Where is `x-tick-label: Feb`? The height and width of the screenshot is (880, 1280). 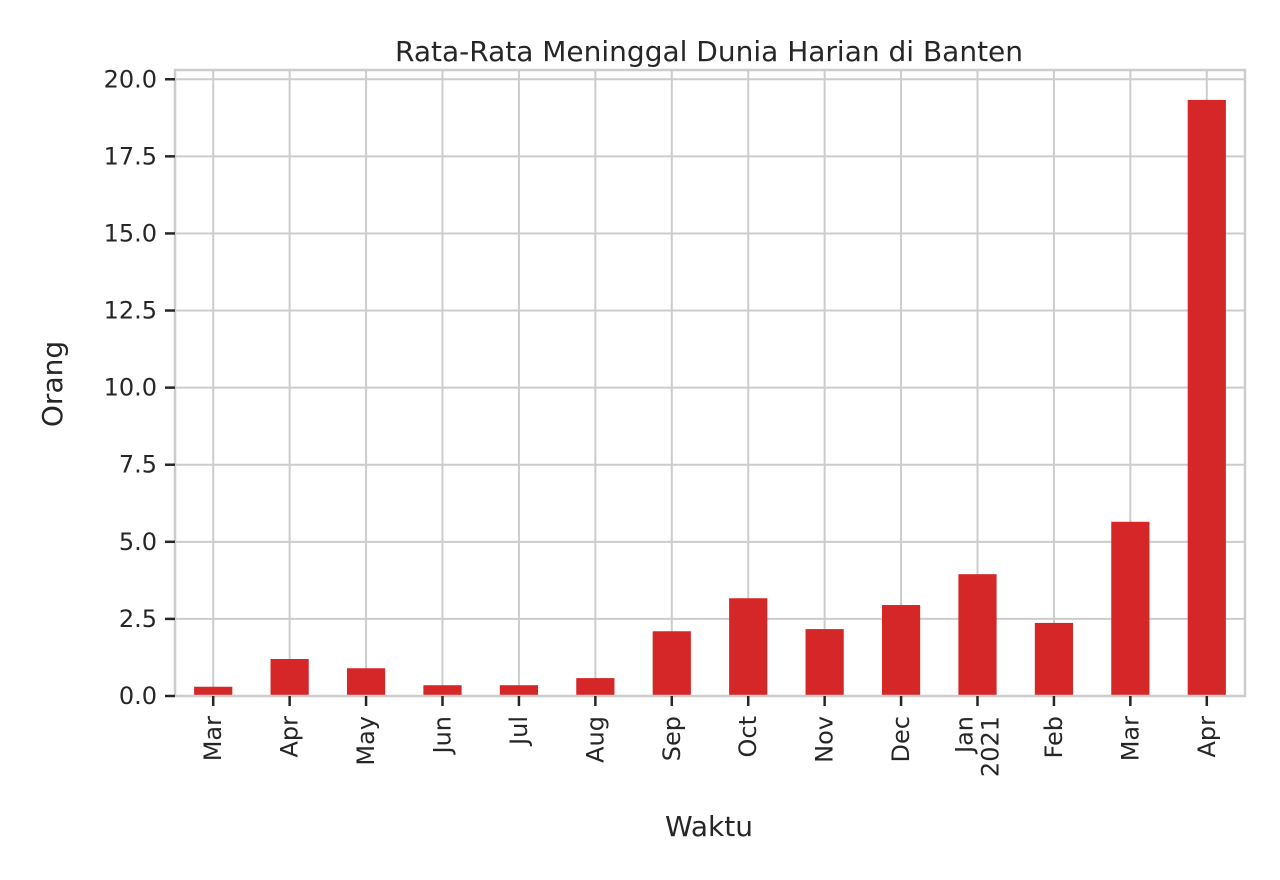 x-tick-label: Feb is located at coordinates (1054, 737).